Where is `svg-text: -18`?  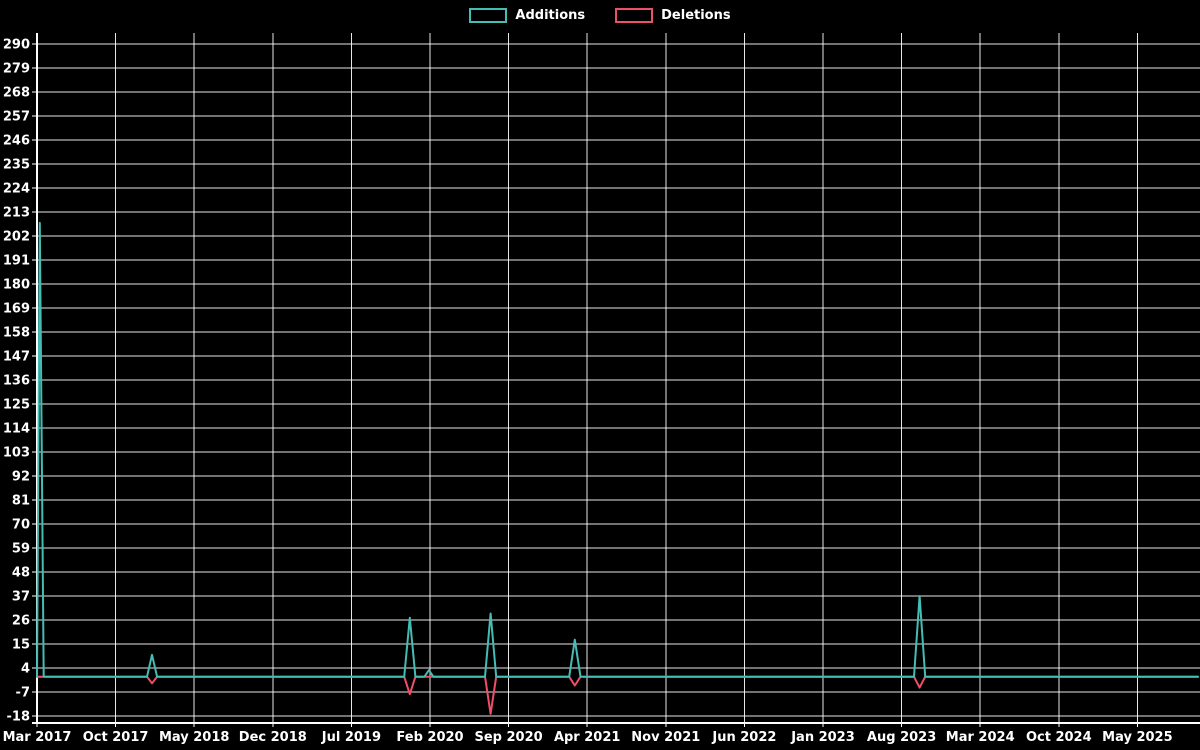
svg-text: -18 is located at coordinates (19, 717).